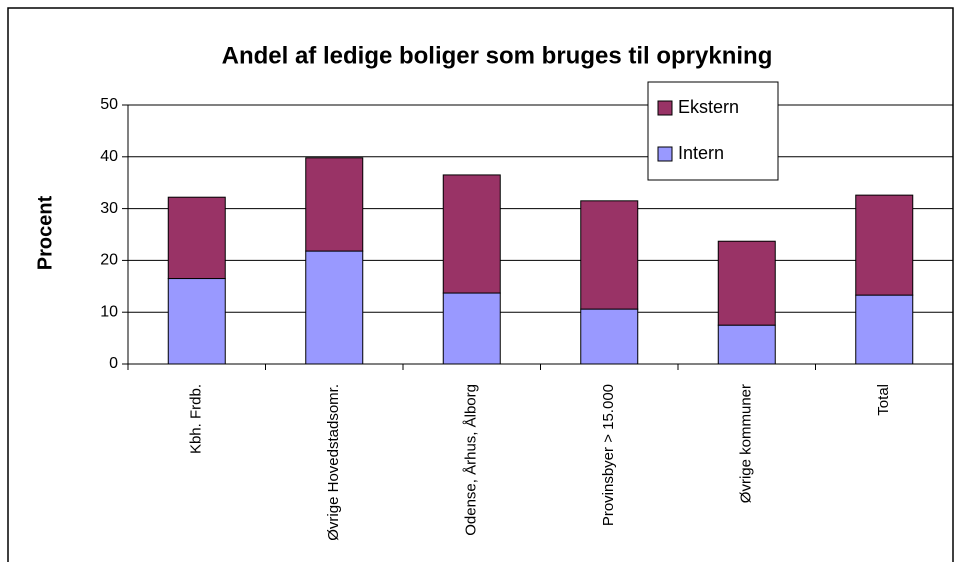  Describe the element at coordinates (333, 462) in the screenshot. I see `x-tick-label: Øvrige Hovedstadsomr.` at that location.